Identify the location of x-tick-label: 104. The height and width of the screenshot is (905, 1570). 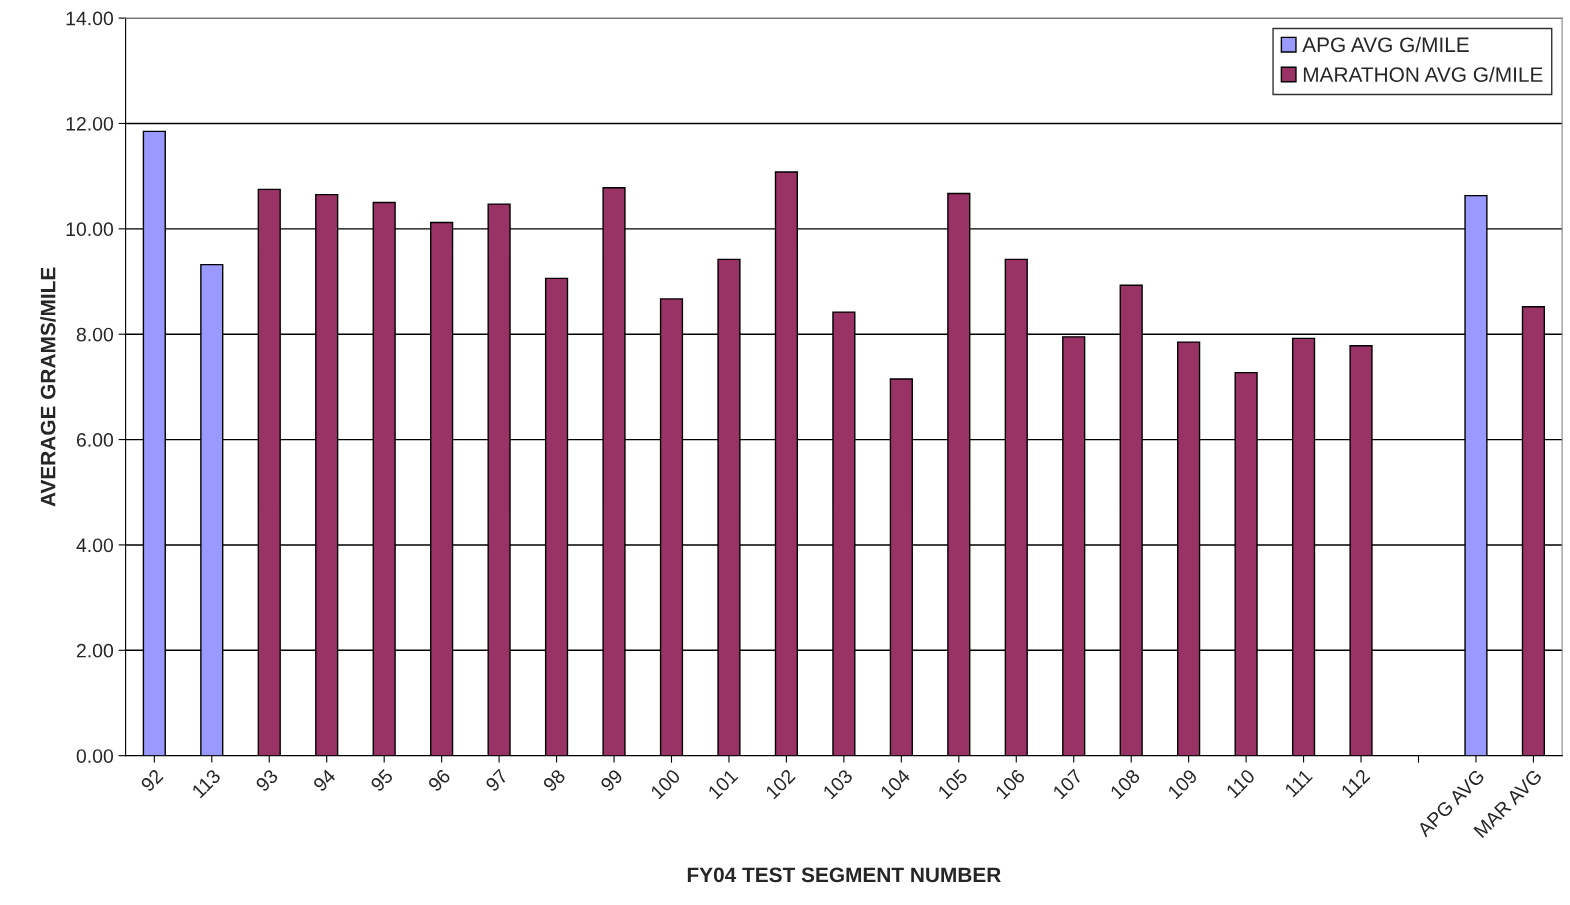
(895, 784).